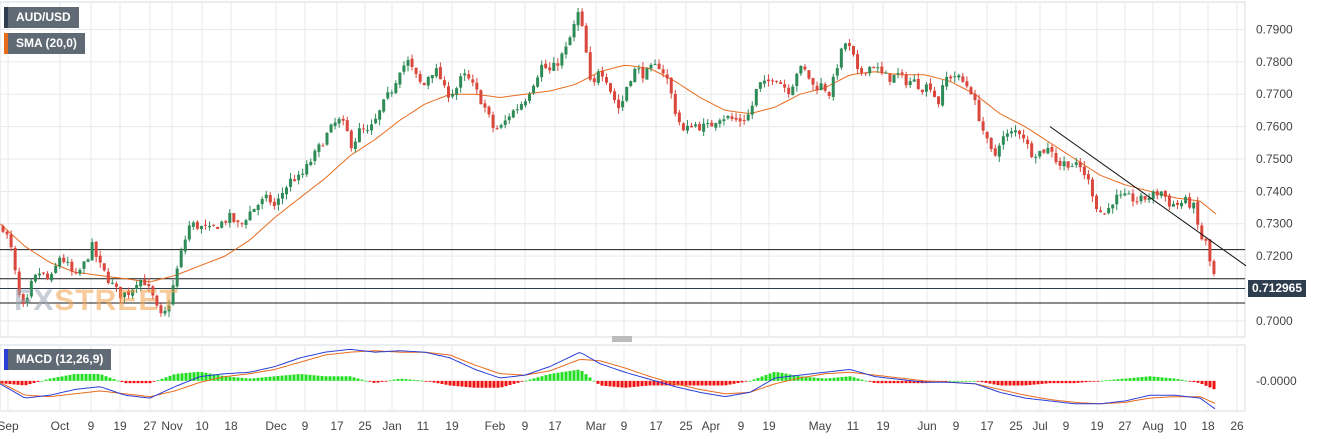 The width and height of the screenshot is (1323, 439). Describe the element at coordinates (231, 426) in the screenshot. I see `x-tick-label: 18` at that location.